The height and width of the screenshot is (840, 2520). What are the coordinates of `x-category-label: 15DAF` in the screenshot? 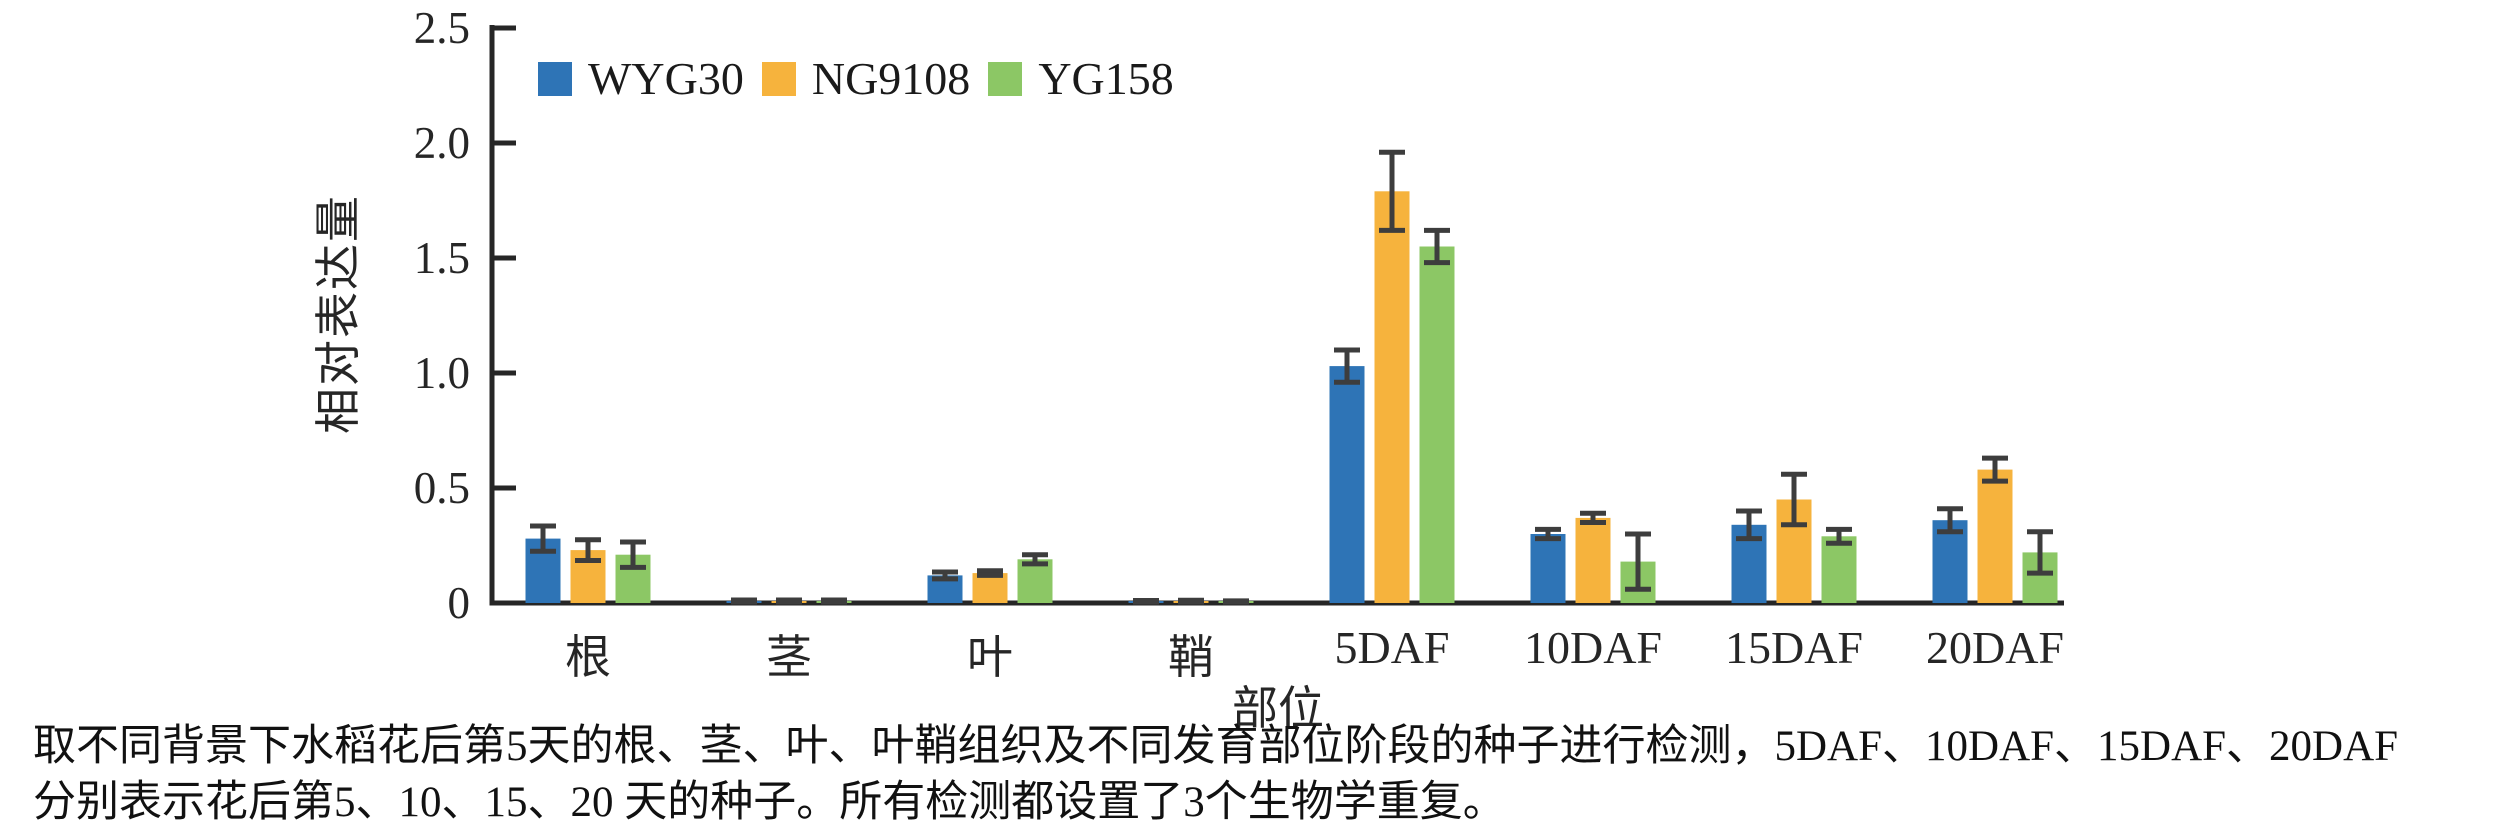 It's located at (1794, 647).